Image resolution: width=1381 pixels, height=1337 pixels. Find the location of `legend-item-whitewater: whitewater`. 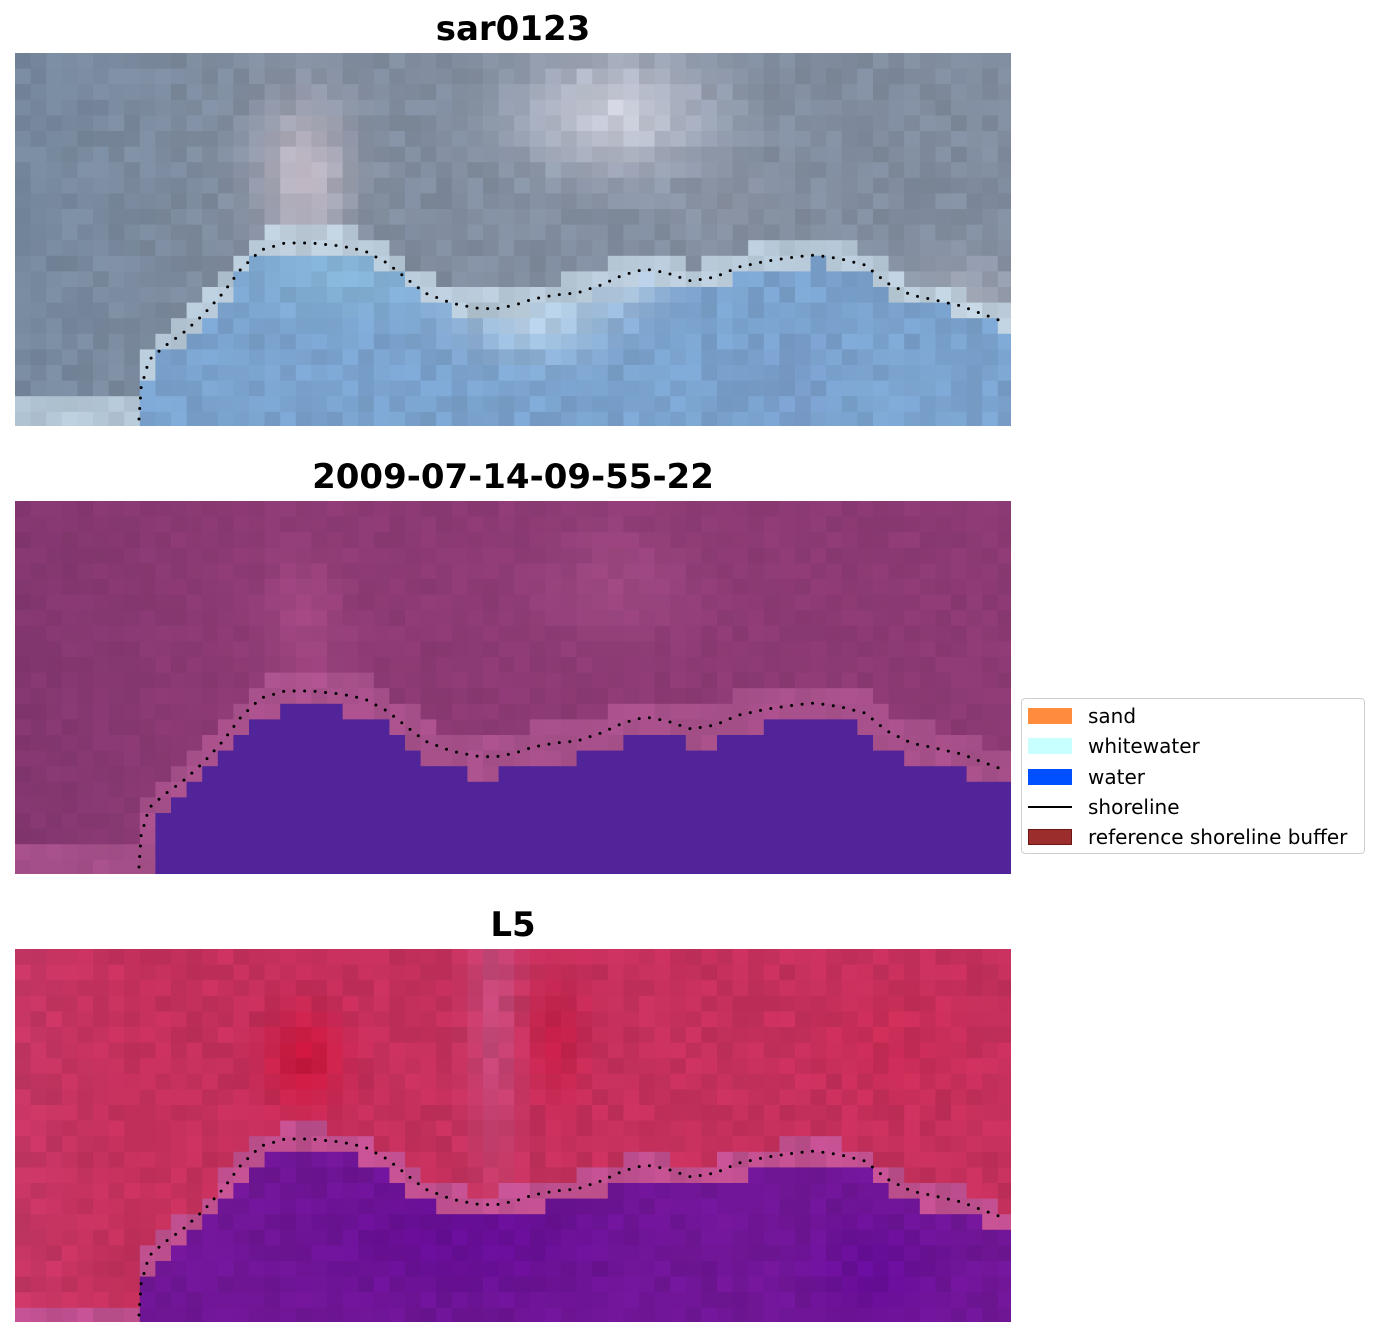

legend-item-whitewater: whitewater is located at coordinates (1114, 746).